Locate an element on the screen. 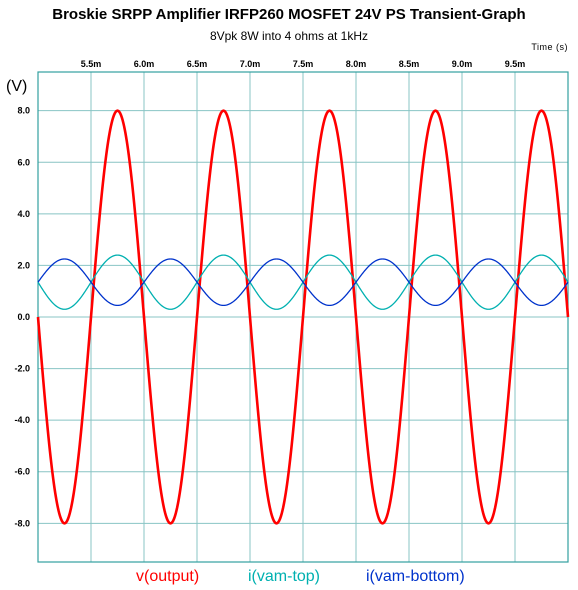 This screenshot has width=578, height=590. y-tick-label: -8.0 is located at coordinates (22, 523).